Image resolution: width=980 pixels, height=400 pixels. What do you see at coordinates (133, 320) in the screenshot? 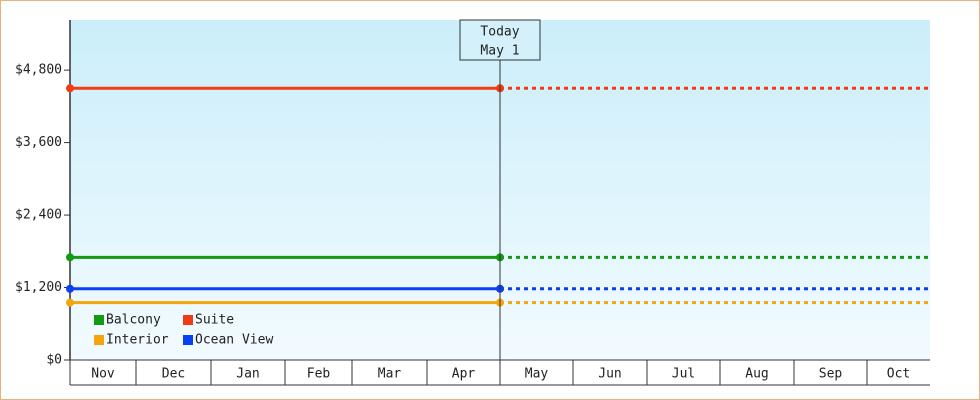
I see `legend-label: Balcony` at bounding box center [133, 320].